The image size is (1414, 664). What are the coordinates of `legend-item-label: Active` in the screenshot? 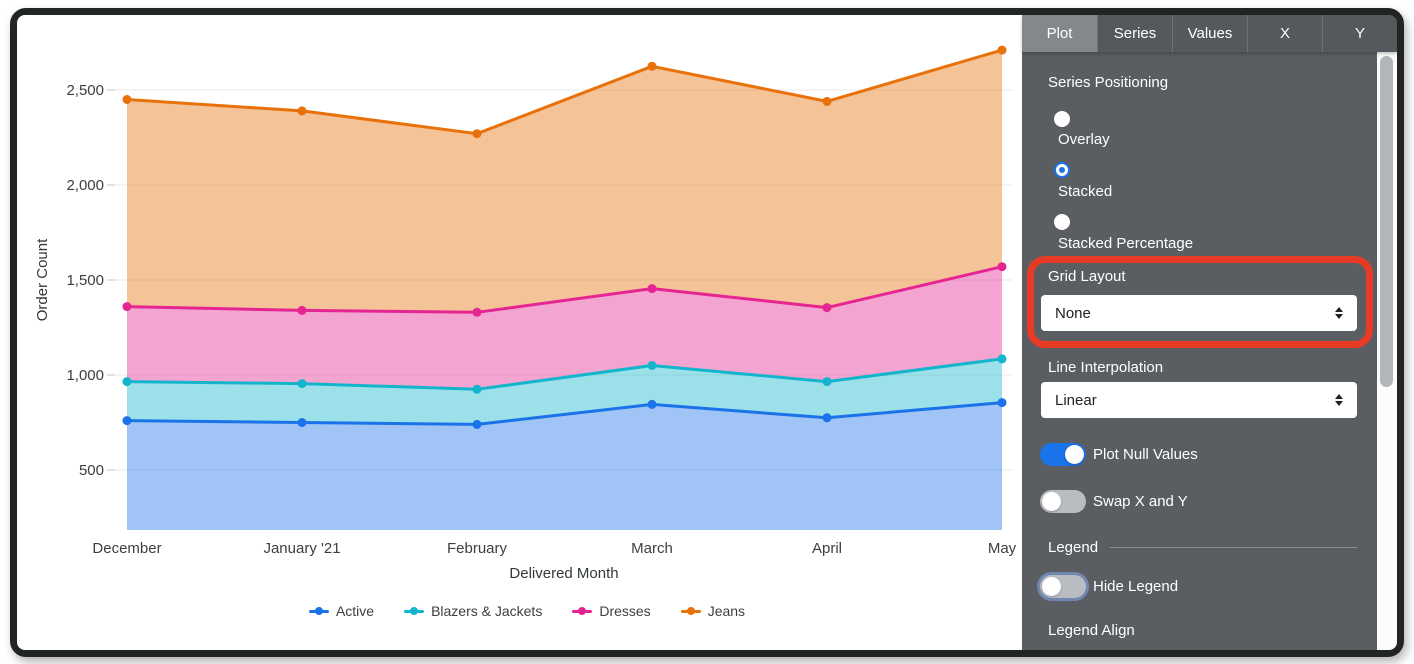 It's located at (355, 611).